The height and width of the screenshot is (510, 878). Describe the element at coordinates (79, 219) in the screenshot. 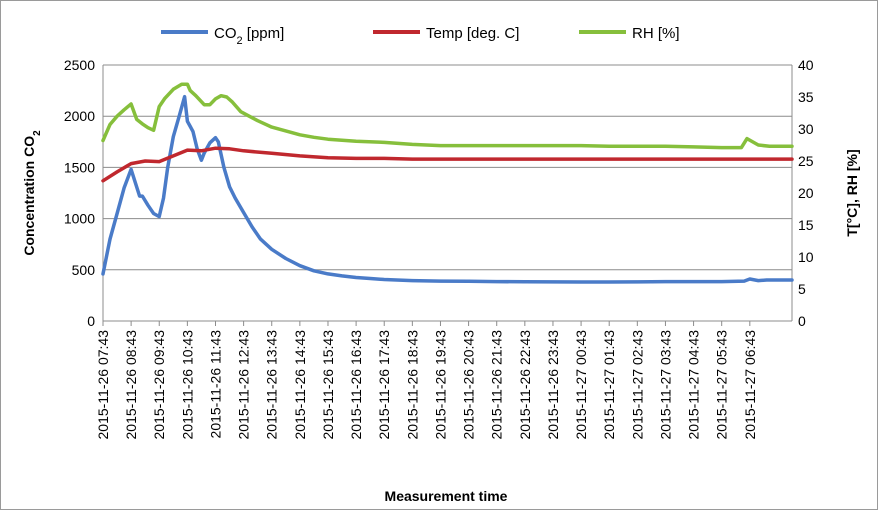

I see `y-tick-label: 1000` at that location.